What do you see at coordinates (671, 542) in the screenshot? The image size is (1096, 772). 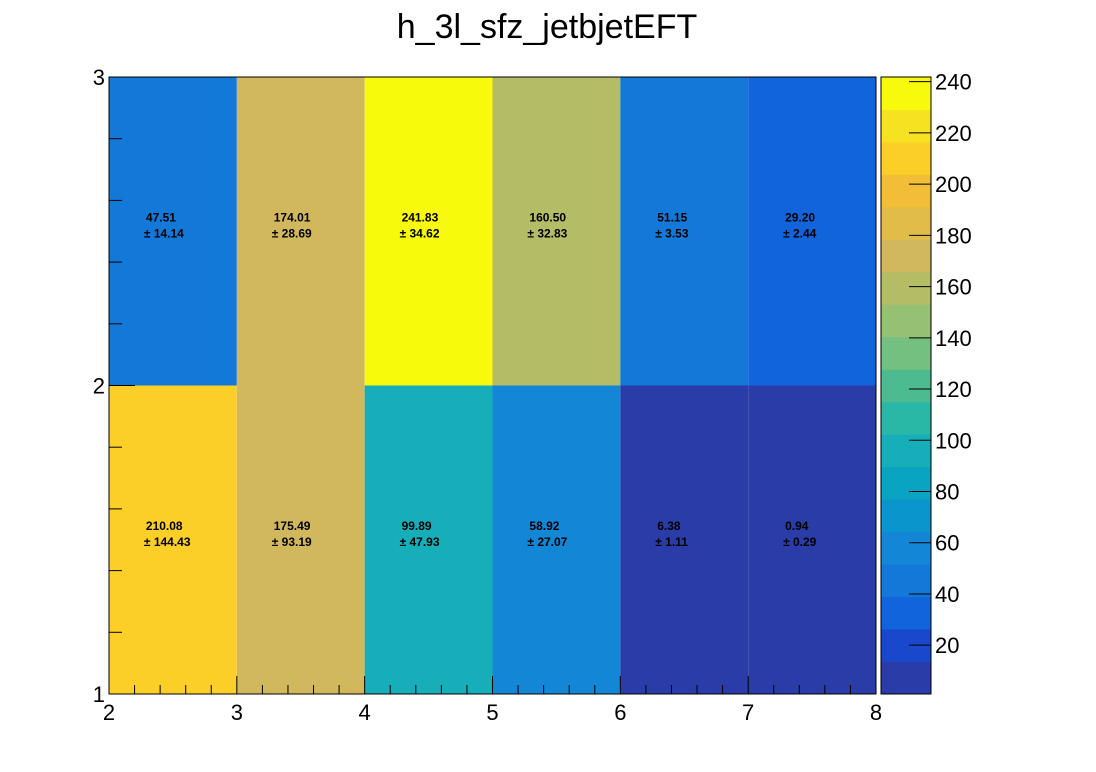 I see `cell-error-label: ± 1.11` at bounding box center [671, 542].